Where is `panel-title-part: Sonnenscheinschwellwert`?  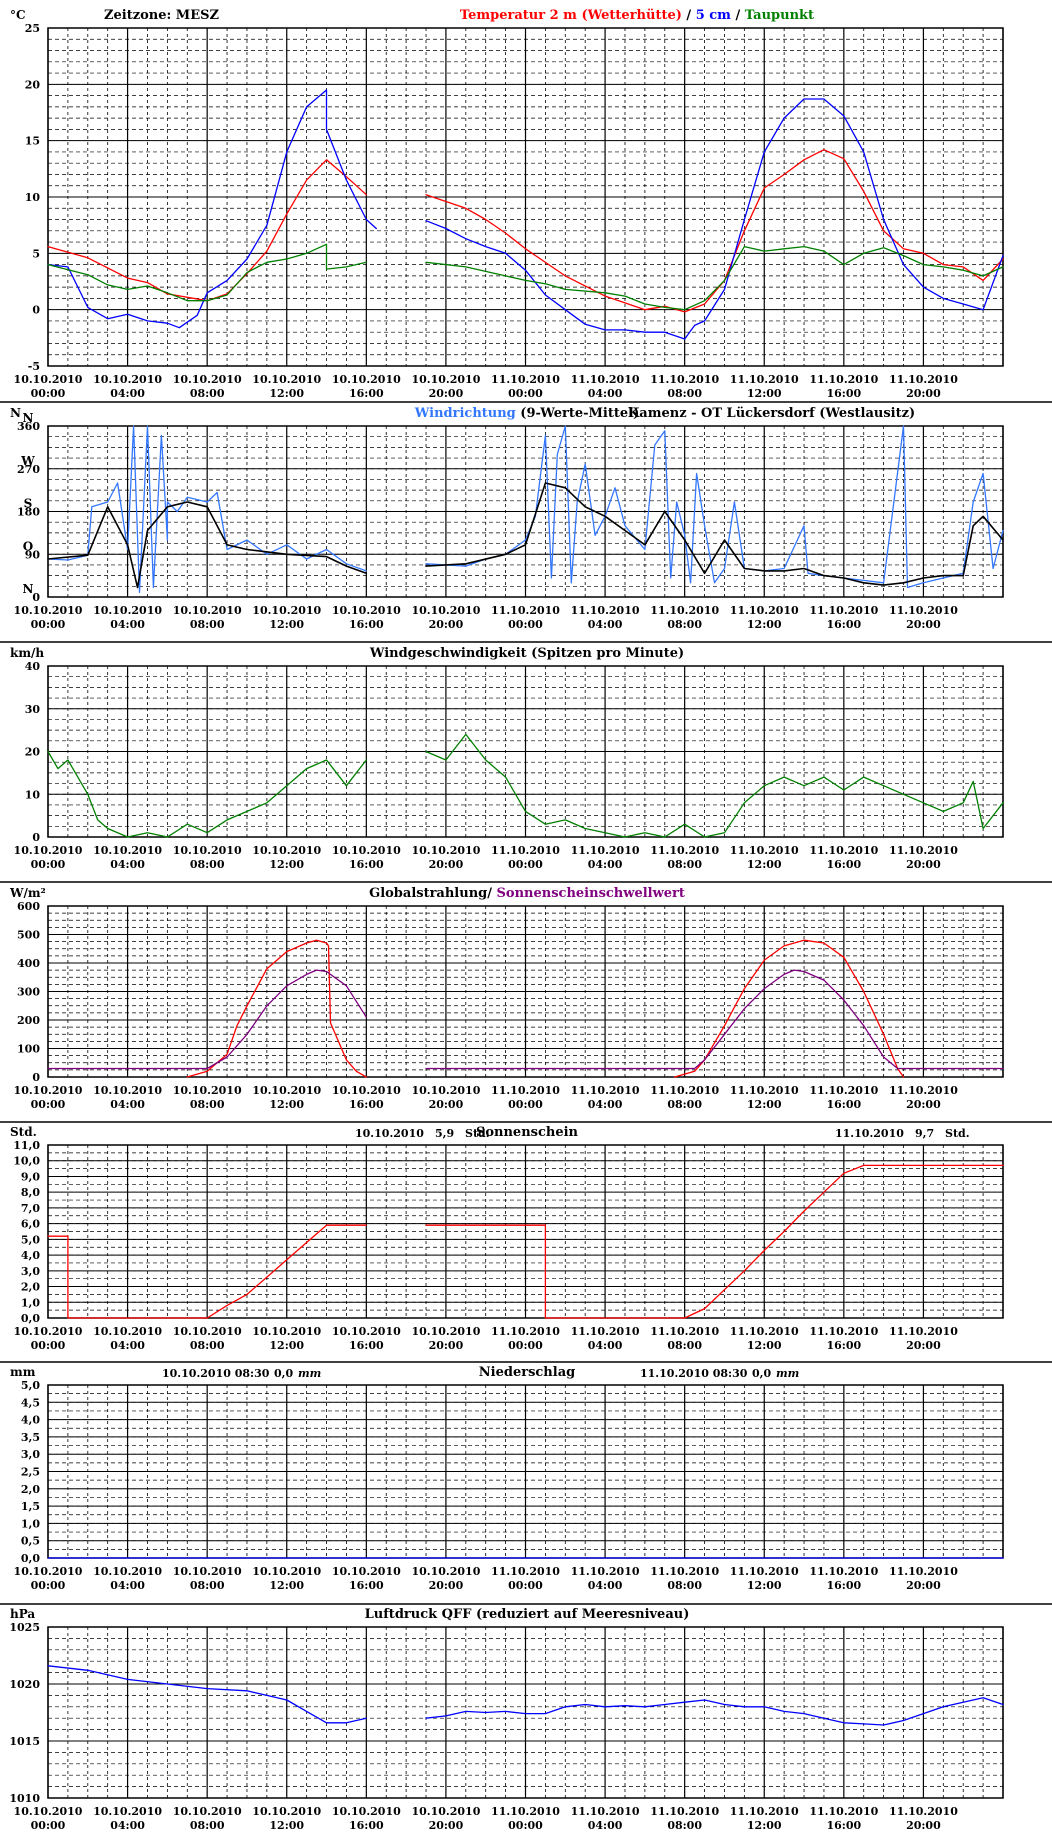
panel-title-part: Sonnenscheinschwellwert is located at coordinates (591, 893).